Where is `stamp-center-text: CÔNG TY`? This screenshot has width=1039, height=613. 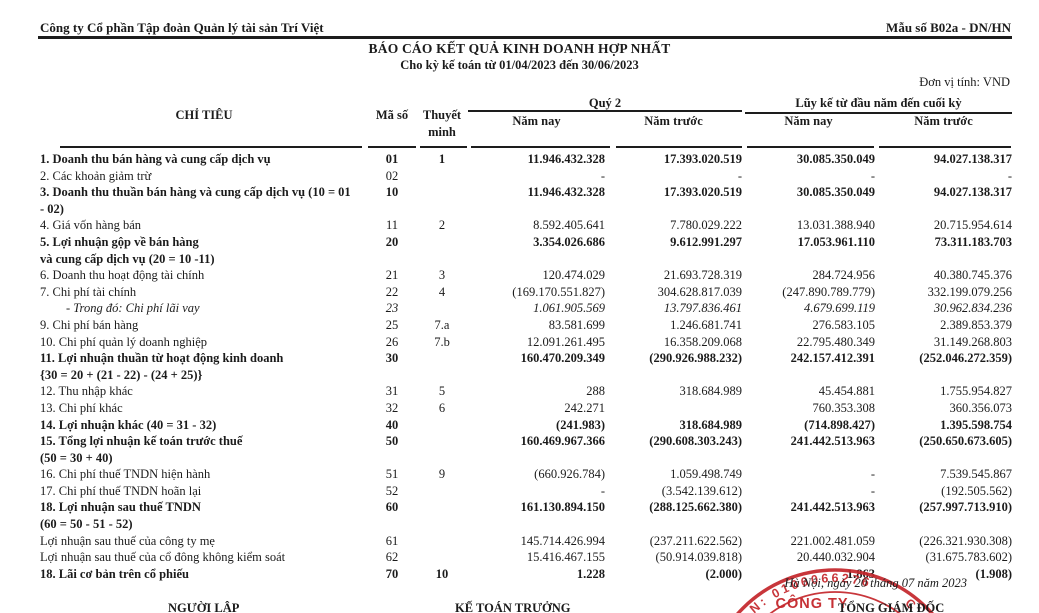
stamp-center-text: CÔNG TY is located at coordinates (811, 603).